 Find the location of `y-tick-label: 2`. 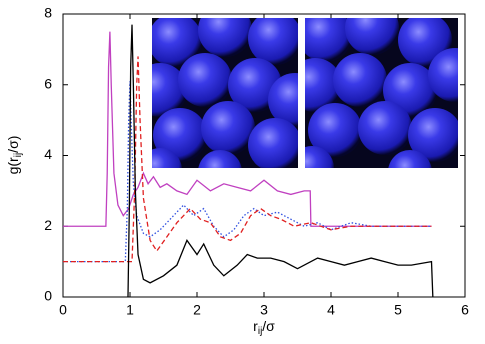

y-tick-label: 2 is located at coordinates (48, 225).